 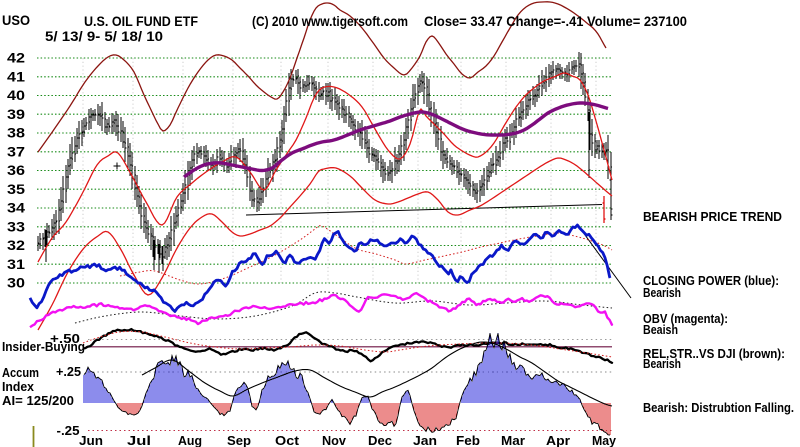 What do you see at coordinates (555, 21) in the screenshot?
I see `svg-text:Close= 33.47 Change=-.41 Vol: Close= 33.47 Change=-.41 Volume= 237100` at bounding box center [555, 21].